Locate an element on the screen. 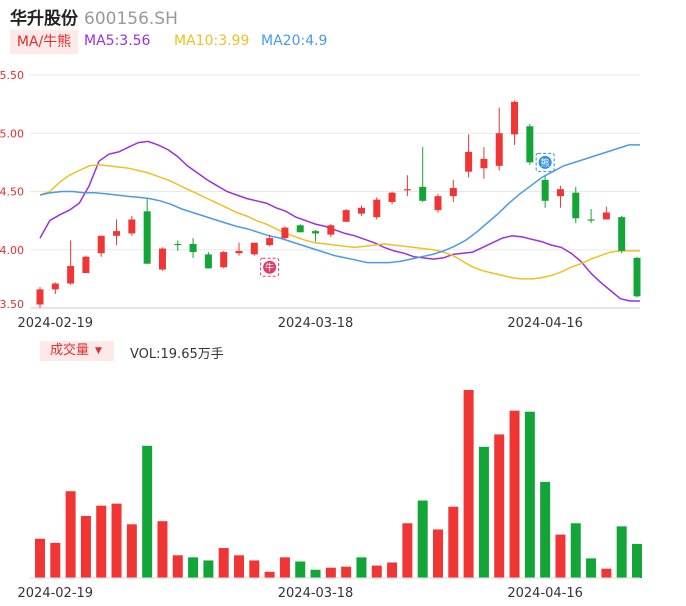 The height and width of the screenshot is (606, 686). volume-indicator-selector: 成交量 ▼ is located at coordinates (77, 351).